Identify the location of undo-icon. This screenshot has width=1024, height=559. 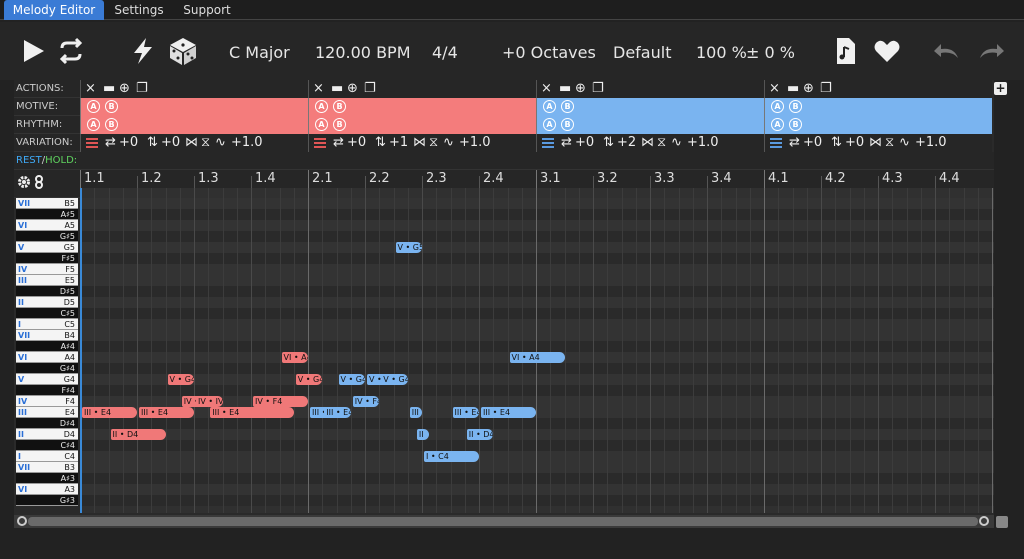
(947, 51).